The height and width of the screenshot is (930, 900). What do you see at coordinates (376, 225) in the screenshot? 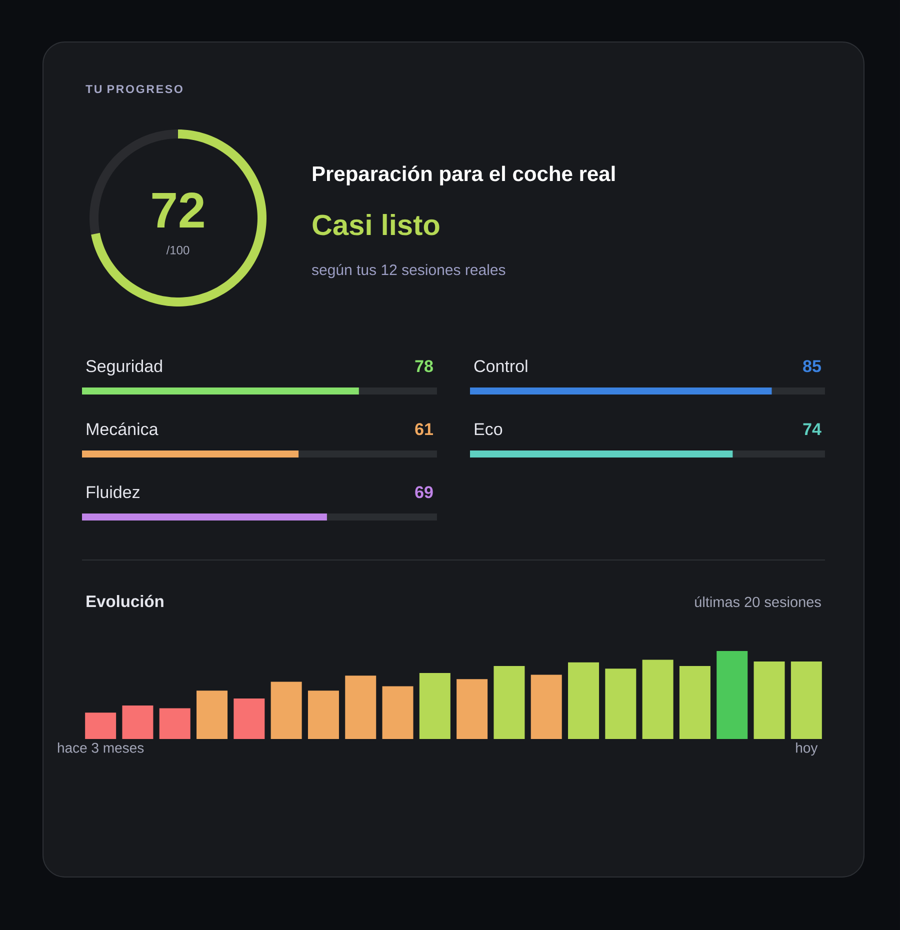
I see `text: Casi listo` at bounding box center [376, 225].